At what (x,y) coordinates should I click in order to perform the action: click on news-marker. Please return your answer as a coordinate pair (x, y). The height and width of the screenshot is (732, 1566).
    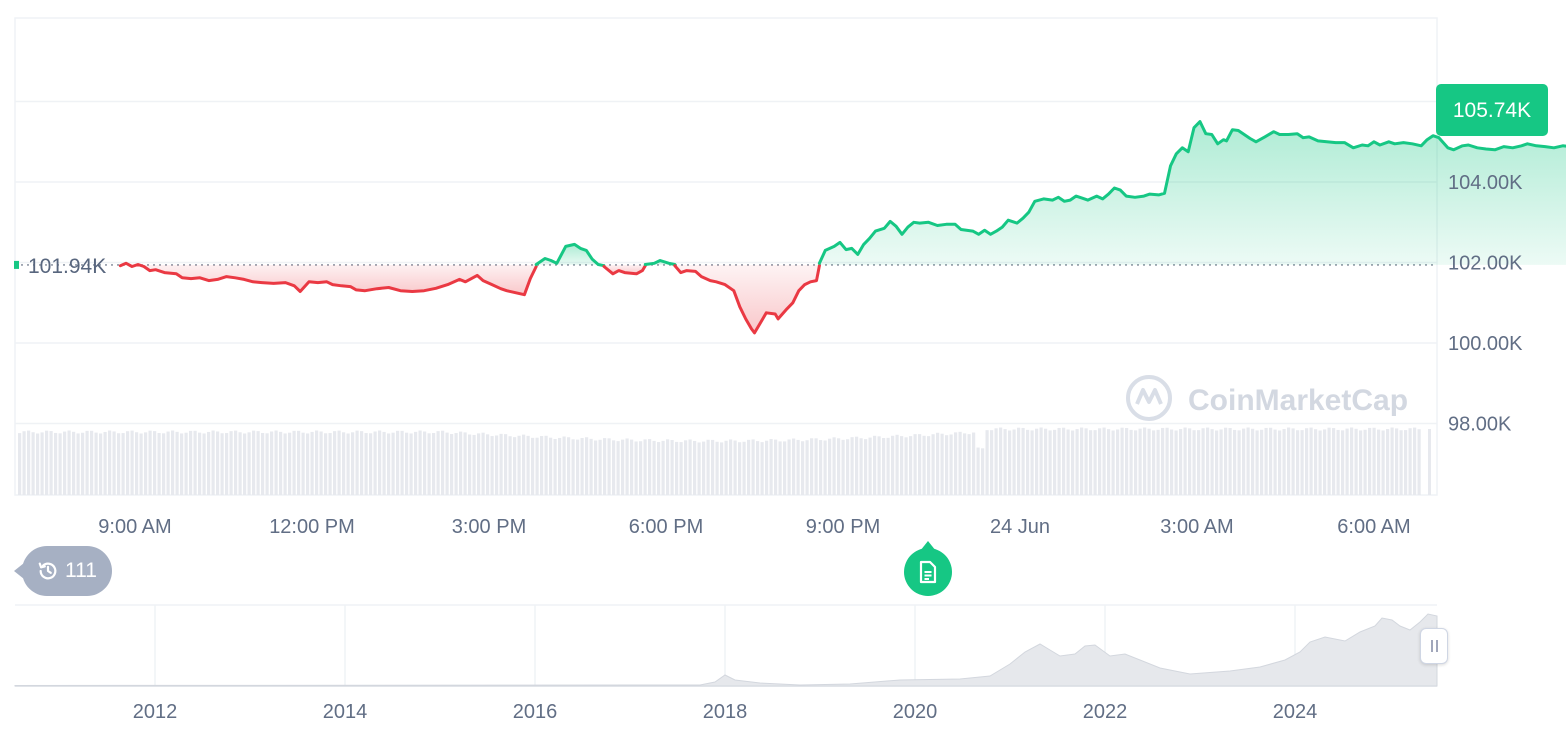
    Looking at the image, I should click on (928, 568).